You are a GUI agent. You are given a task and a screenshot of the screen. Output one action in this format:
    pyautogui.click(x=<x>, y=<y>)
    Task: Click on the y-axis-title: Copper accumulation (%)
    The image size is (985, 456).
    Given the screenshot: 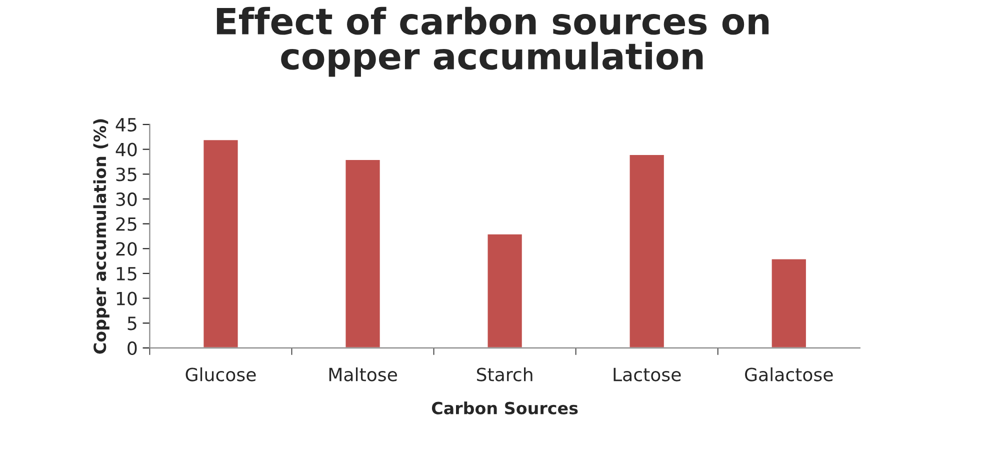 What is the action you would take?
    pyautogui.click(x=101, y=236)
    